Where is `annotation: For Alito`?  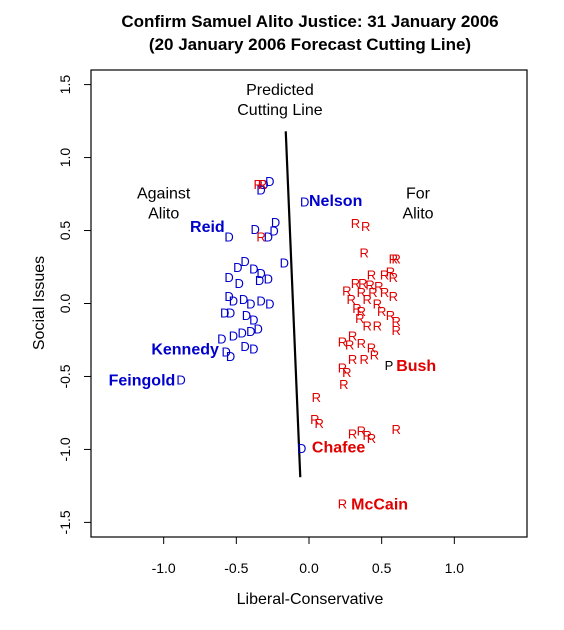 annotation: For Alito is located at coordinates (417, 203).